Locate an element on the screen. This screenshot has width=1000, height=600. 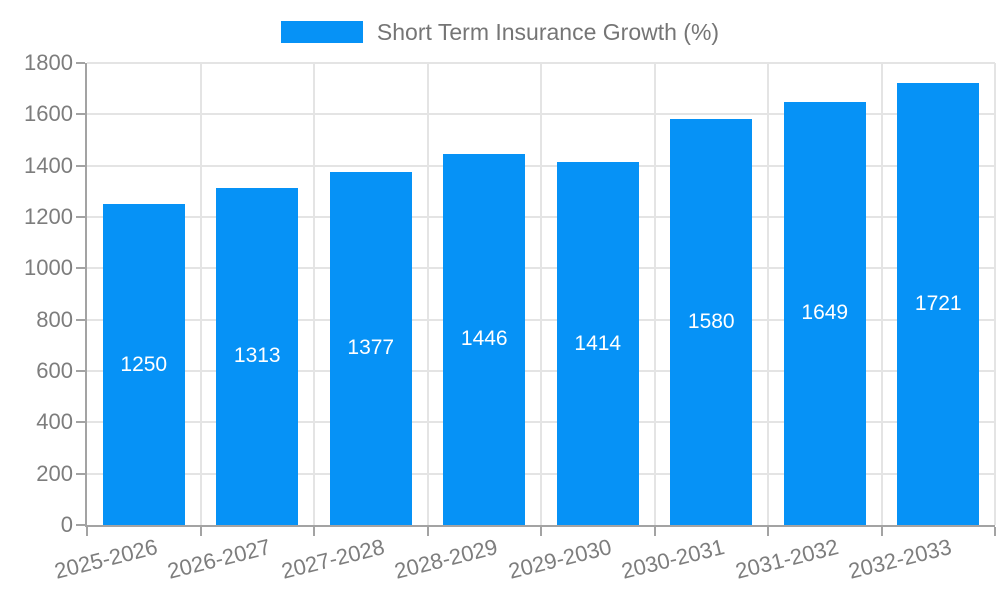
y-axis-label: 0 is located at coordinates (66, 524).